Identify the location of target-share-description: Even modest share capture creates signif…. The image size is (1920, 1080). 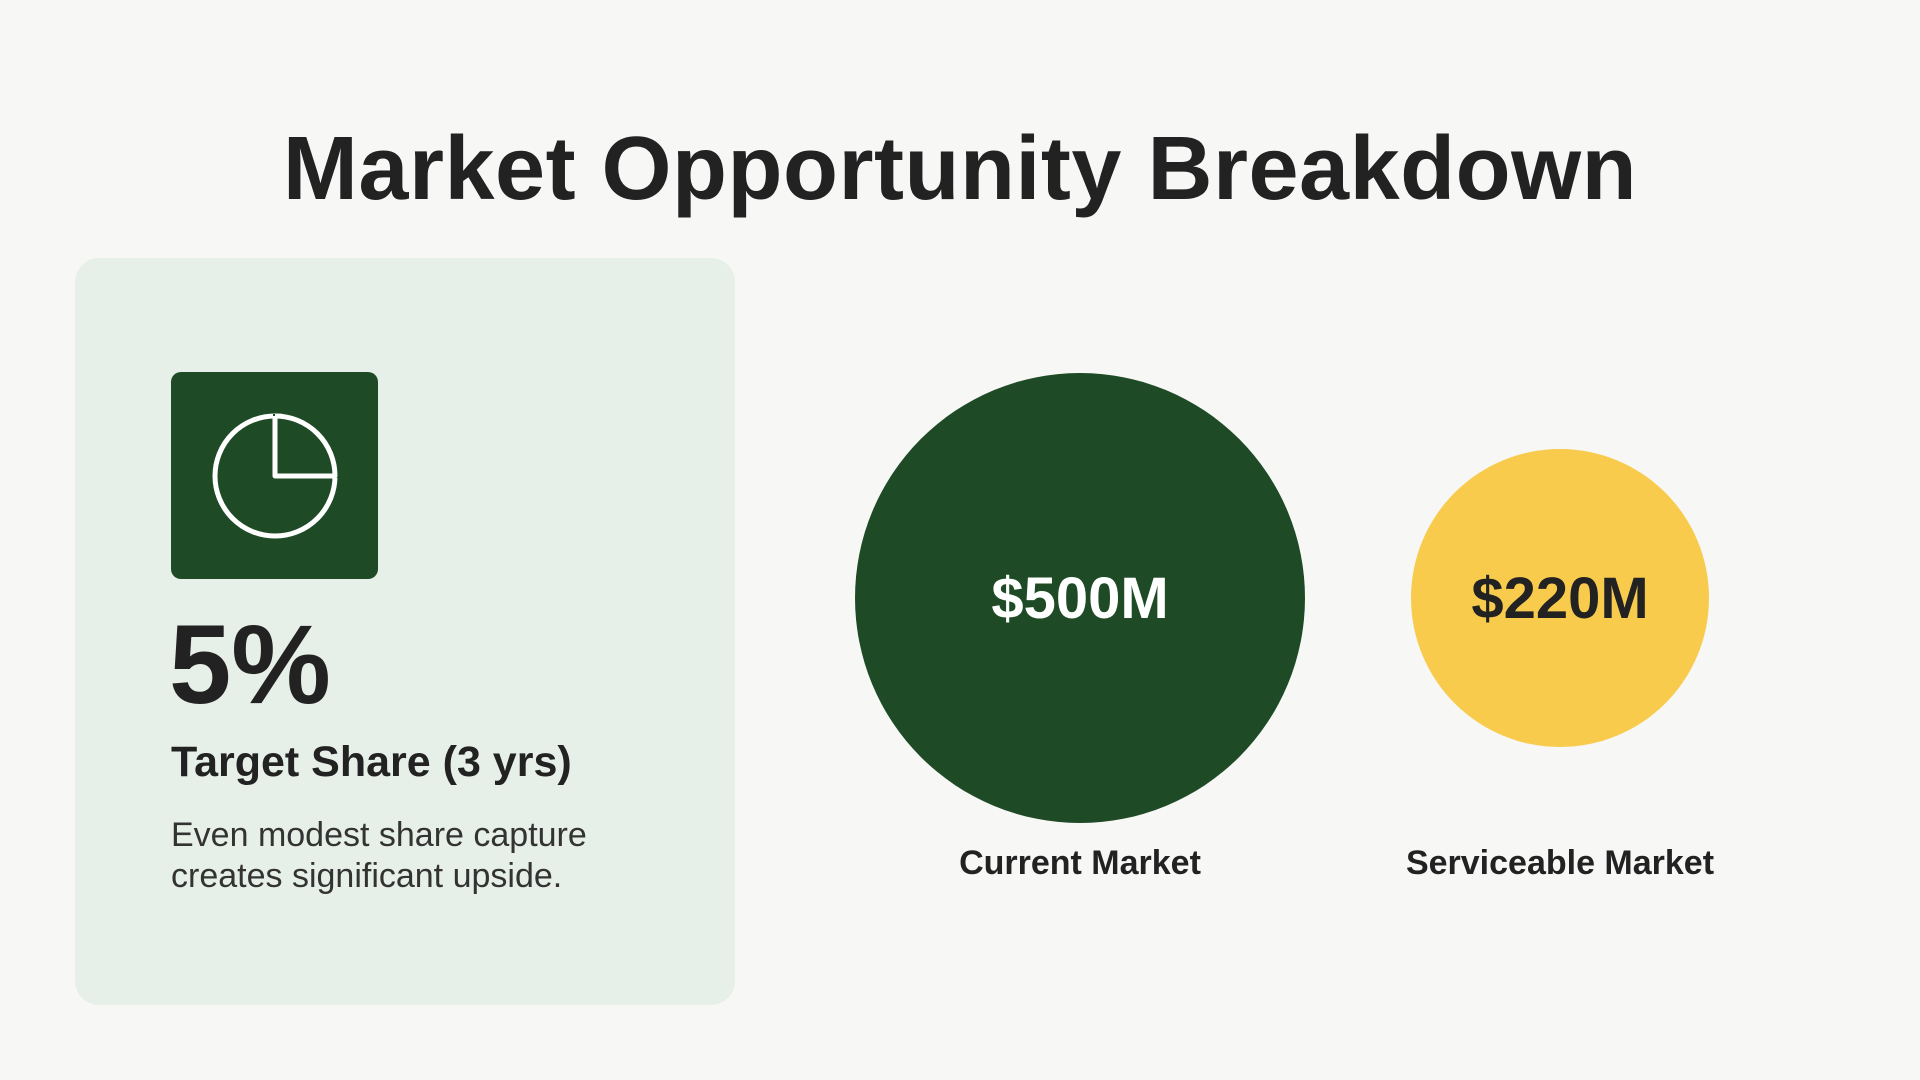
(379, 855).